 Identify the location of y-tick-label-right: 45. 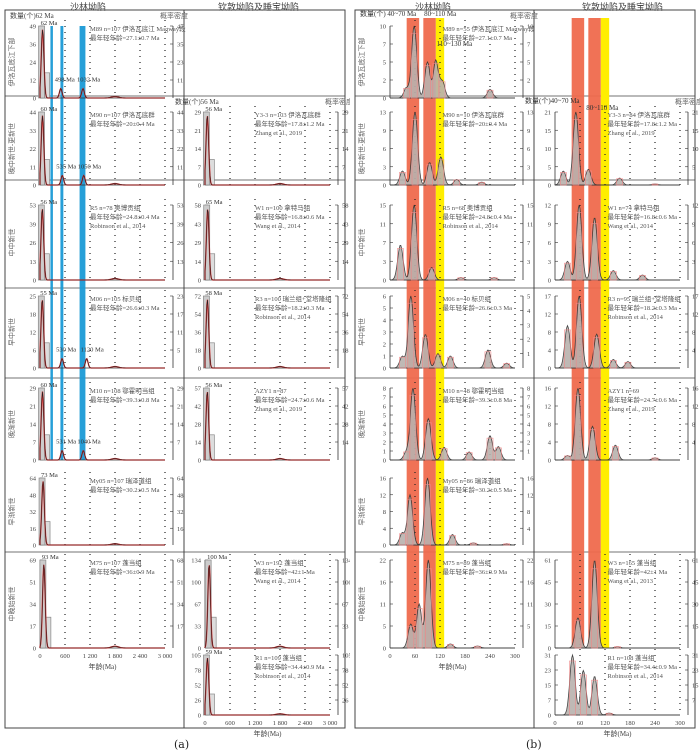
(695, 583).